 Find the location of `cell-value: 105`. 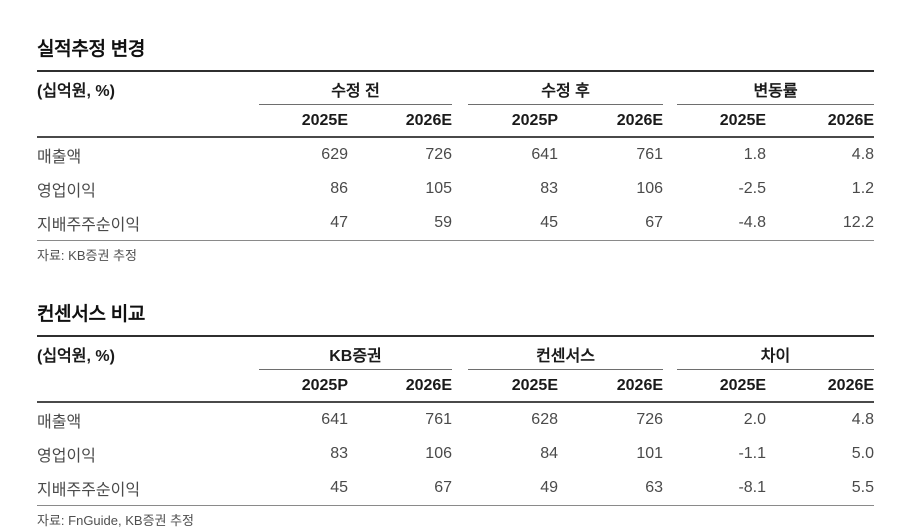

cell-value: 105 is located at coordinates (439, 188).